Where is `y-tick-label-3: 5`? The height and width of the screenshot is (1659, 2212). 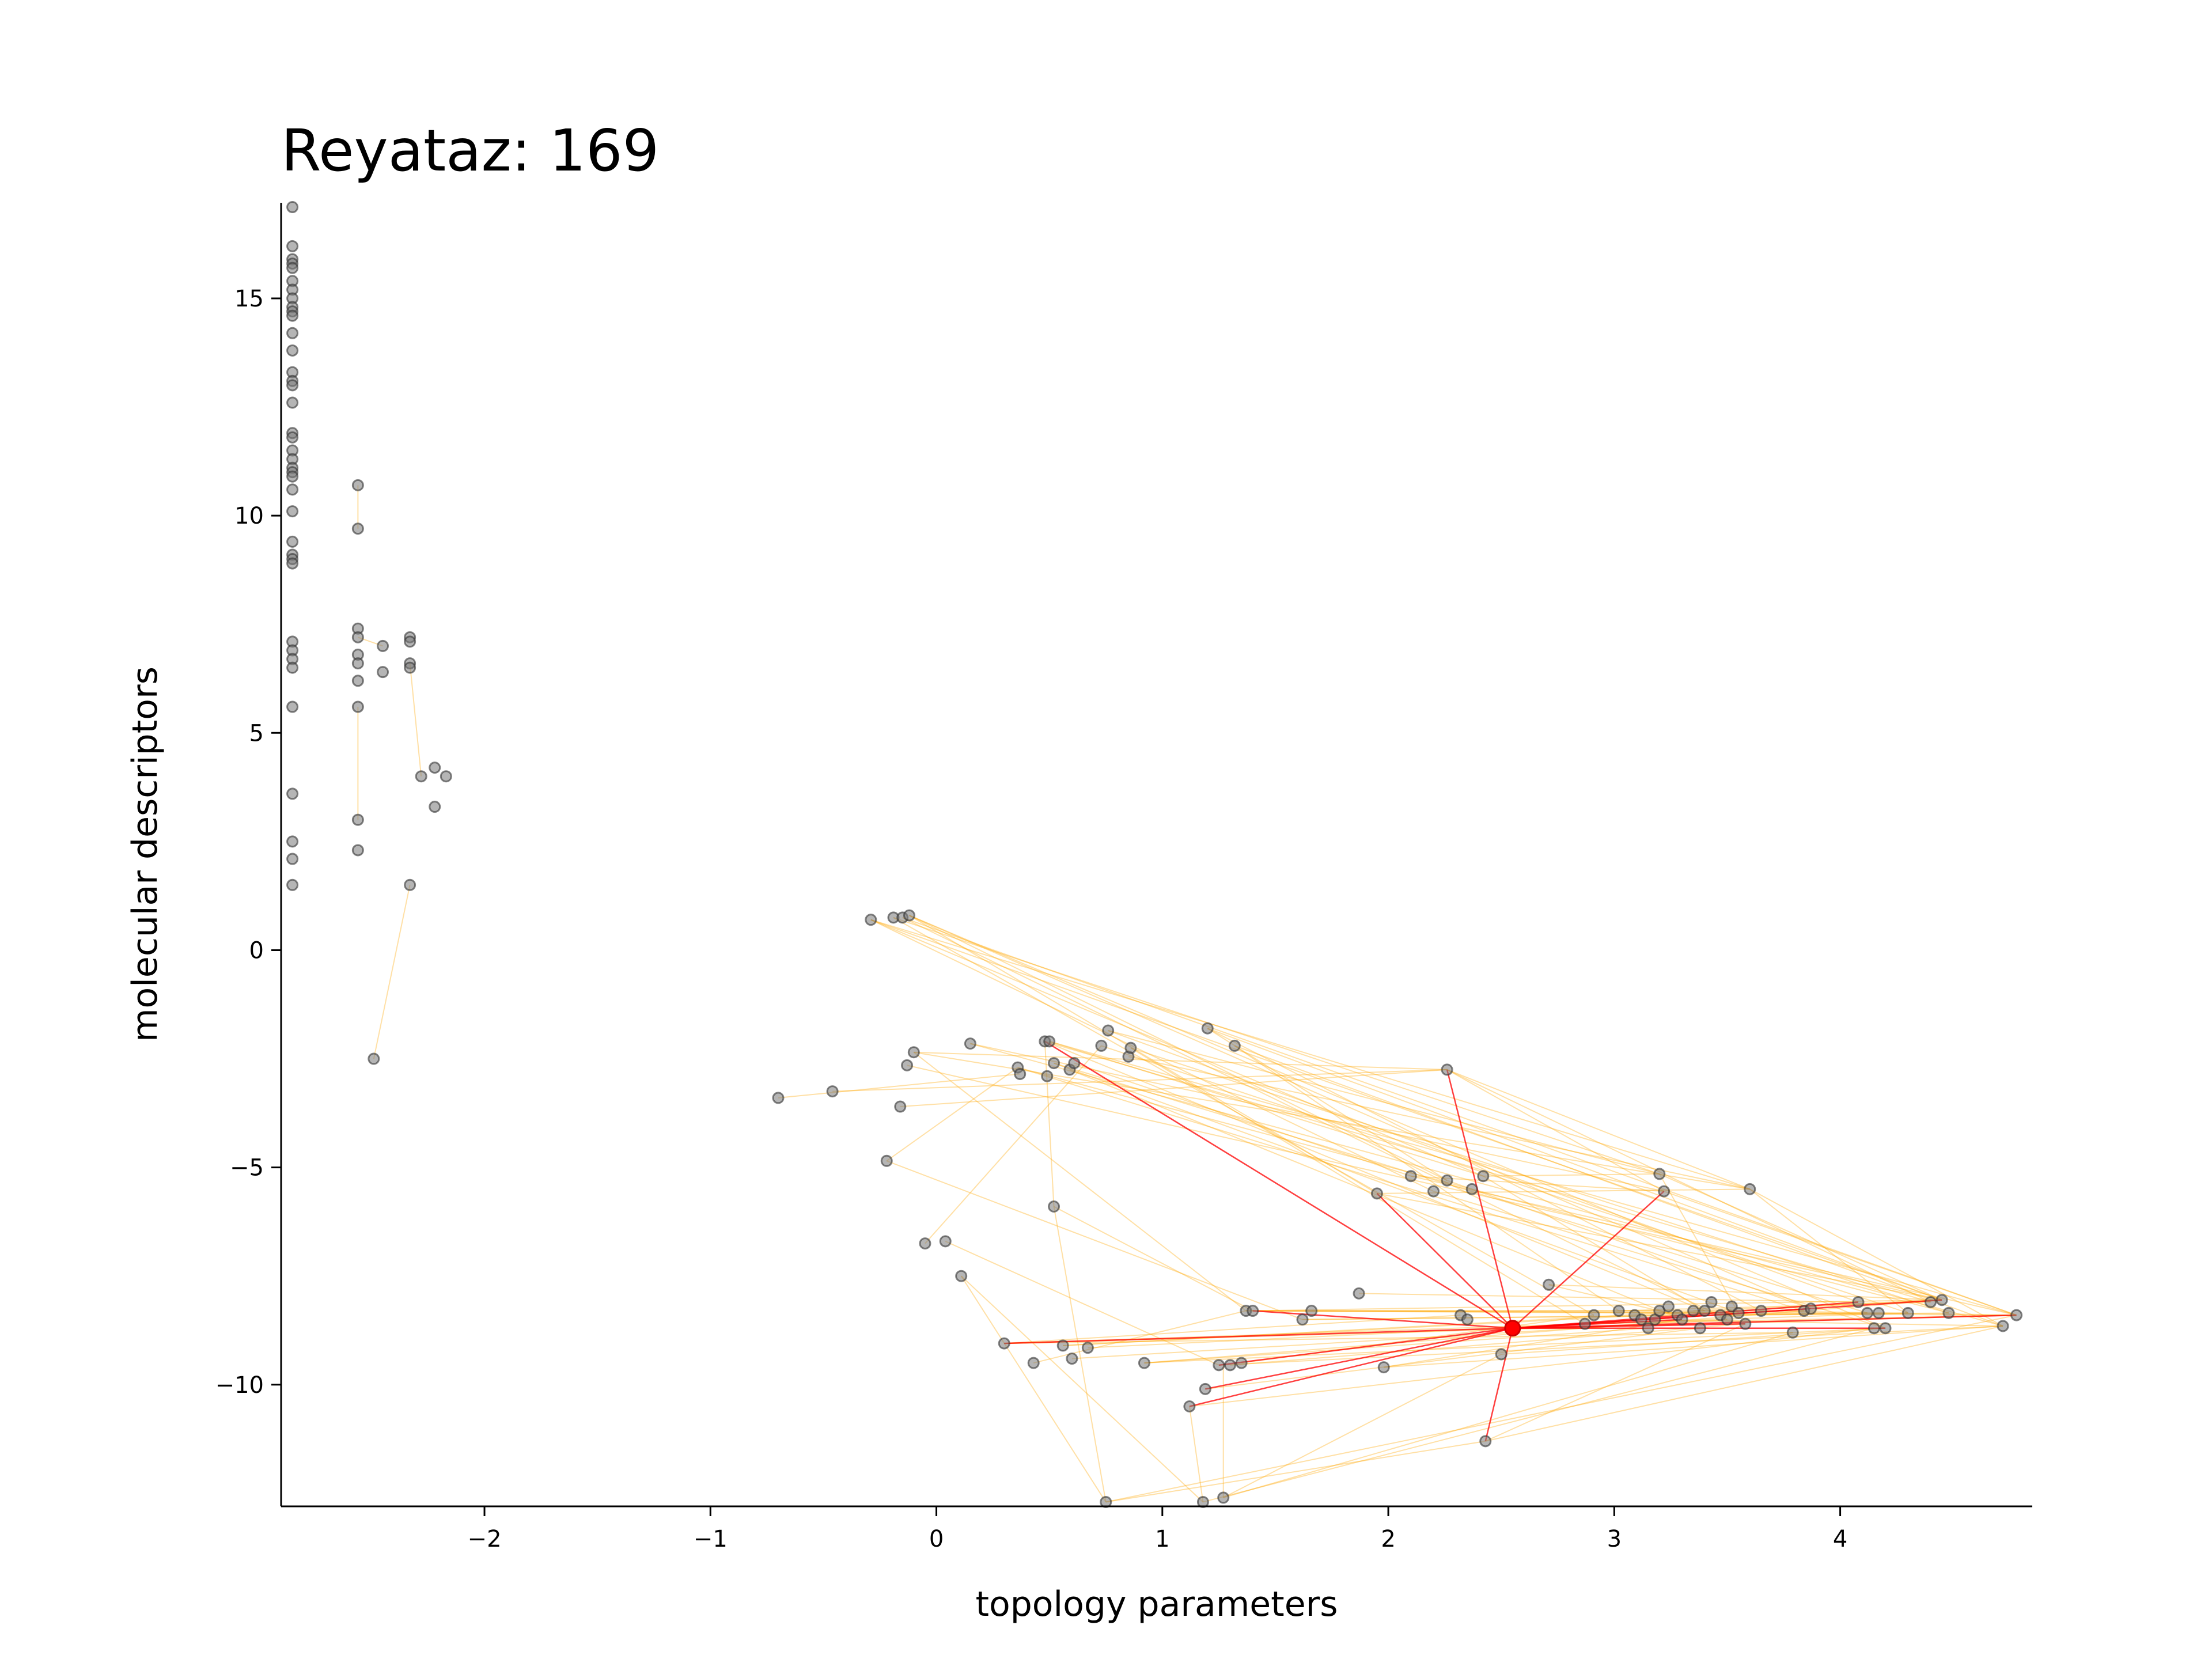 y-tick-label-3: 5 is located at coordinates (256, 733).